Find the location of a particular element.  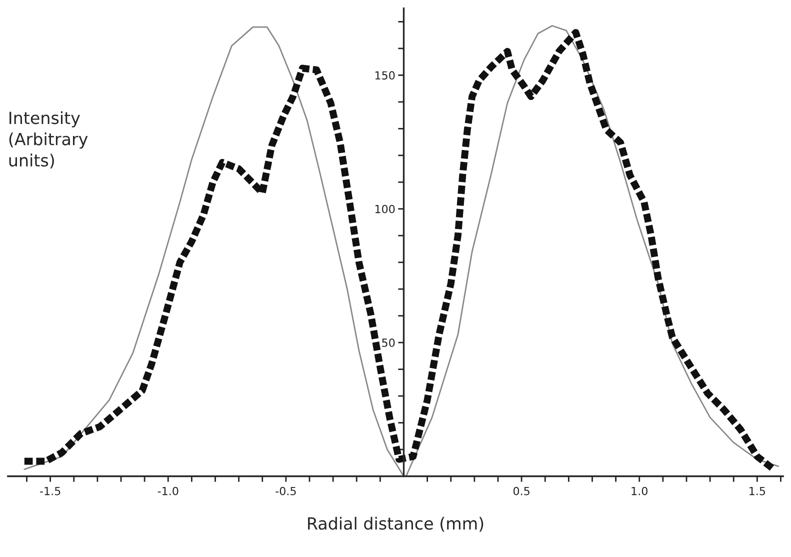

x-tick-label: 1.0 is located at coordinates (640, 491).